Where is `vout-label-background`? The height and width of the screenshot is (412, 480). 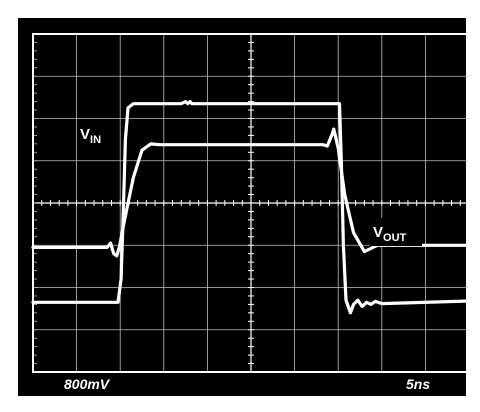
vout-label-background is located at coordinates (396, 232).